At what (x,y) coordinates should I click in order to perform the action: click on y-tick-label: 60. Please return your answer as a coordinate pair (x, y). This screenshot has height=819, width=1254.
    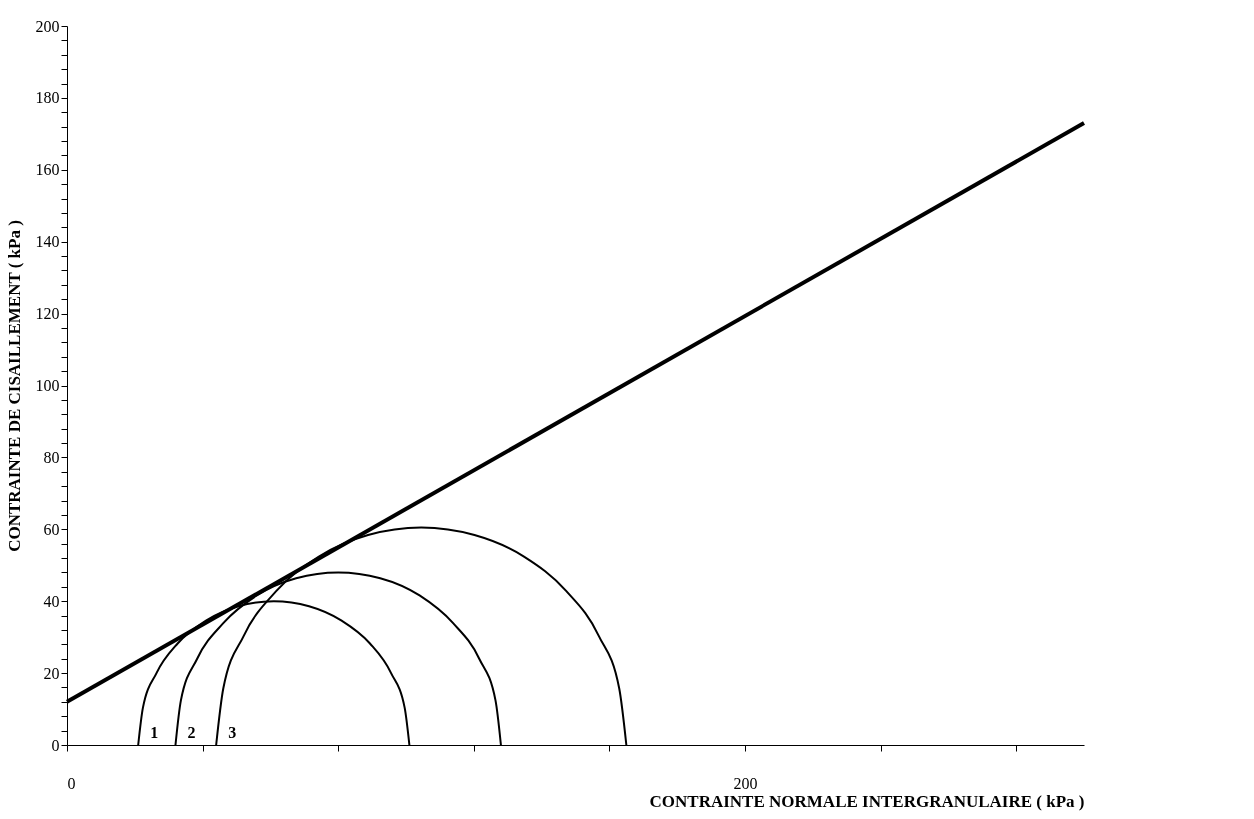
    Looking at the image, I should click on (51, 529).